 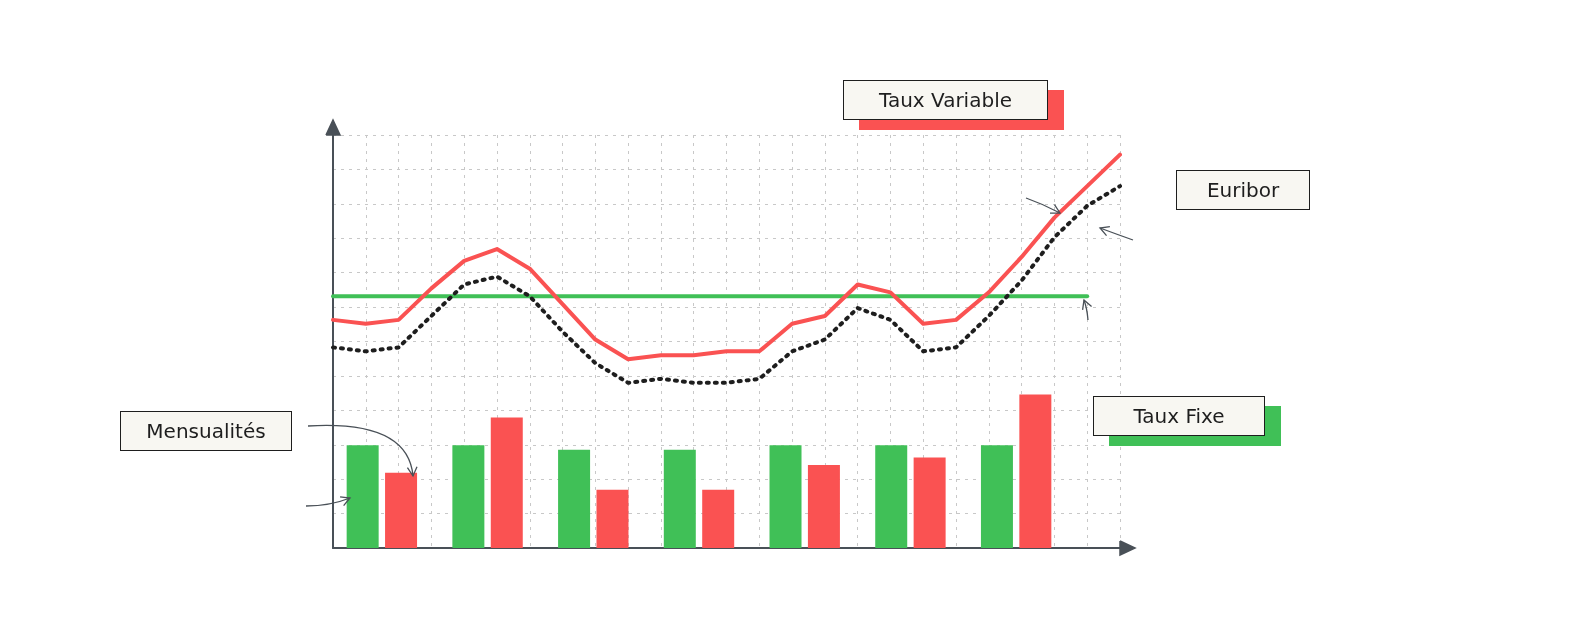 What do you see at coordinates (1179, 416) in the screenshot?
I see `label-box: Taux Fixe` at bounding box center [1179, 416].